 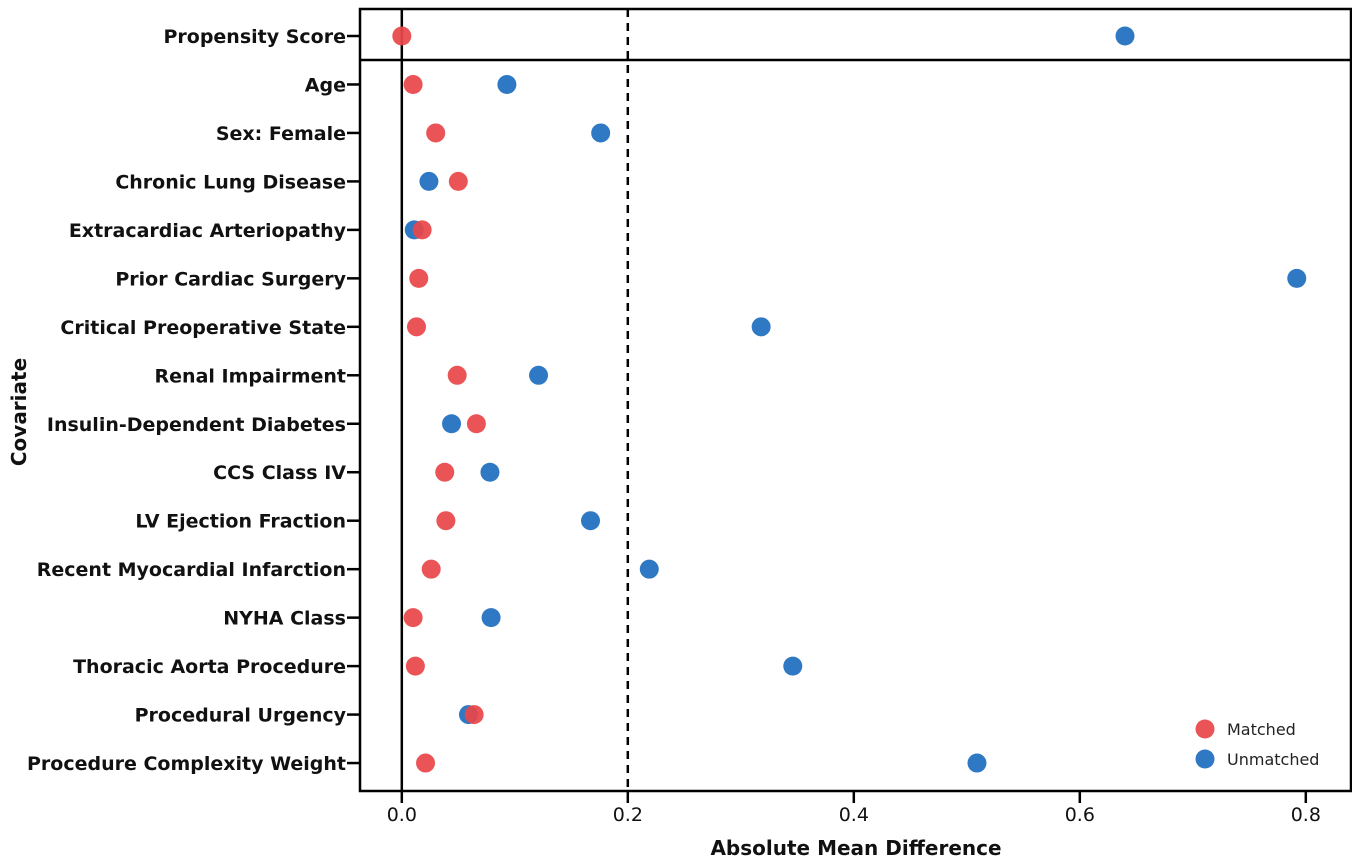 I want to click on y-tick-label: Propensity Score, so click(x=254, y=37).